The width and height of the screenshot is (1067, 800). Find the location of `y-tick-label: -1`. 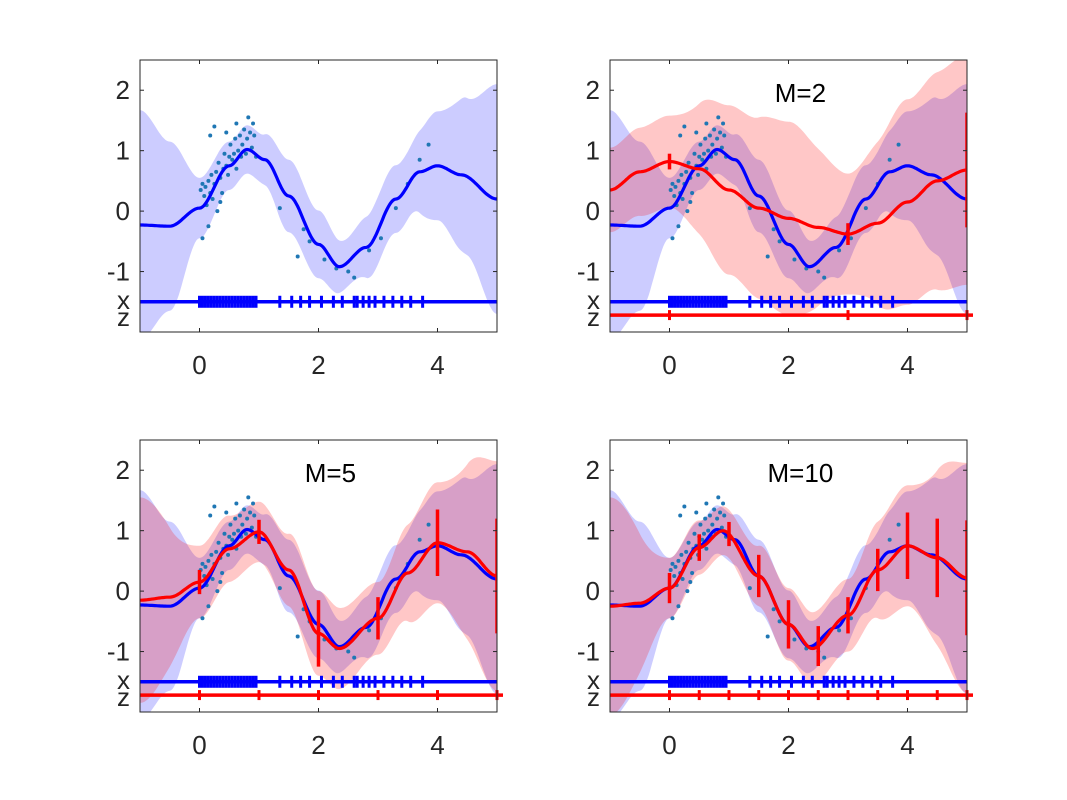

y-tick-label: -1 is located at coordinates (118, 652).